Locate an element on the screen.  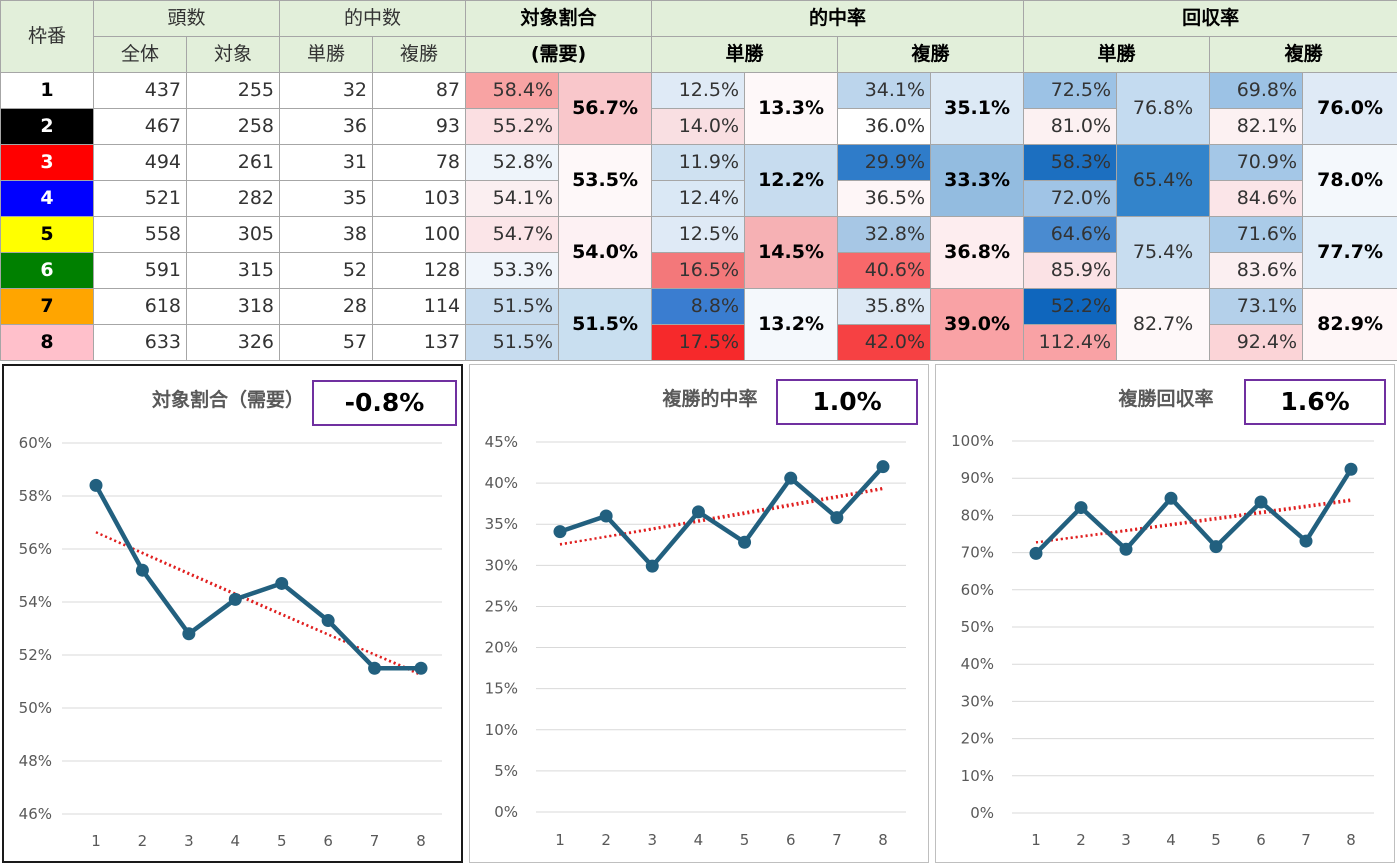
y-tick-label: 46% is located at coordinates (35, 814).